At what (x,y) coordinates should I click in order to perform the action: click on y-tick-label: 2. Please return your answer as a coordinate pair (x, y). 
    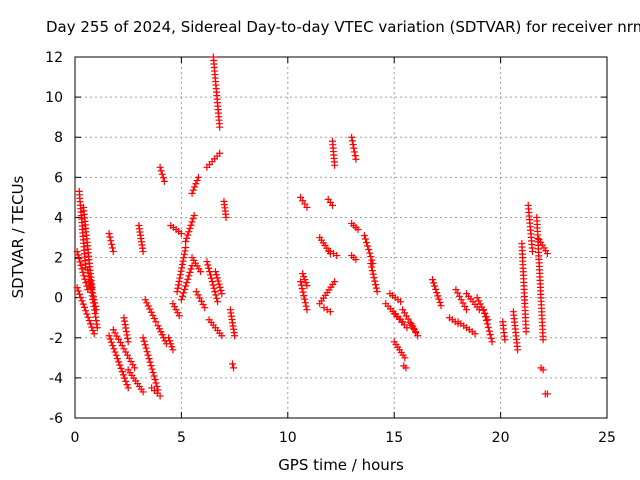
    Looking at the image, I should click on (58, 259).